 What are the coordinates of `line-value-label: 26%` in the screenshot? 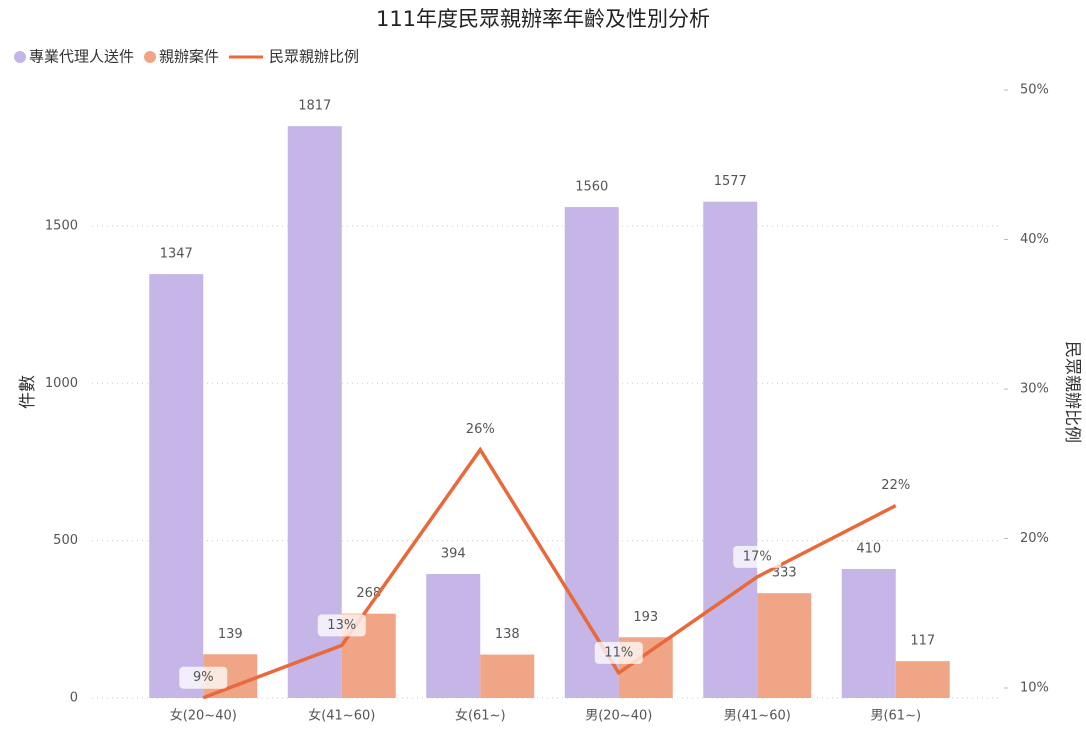 It's located at (480, 429).